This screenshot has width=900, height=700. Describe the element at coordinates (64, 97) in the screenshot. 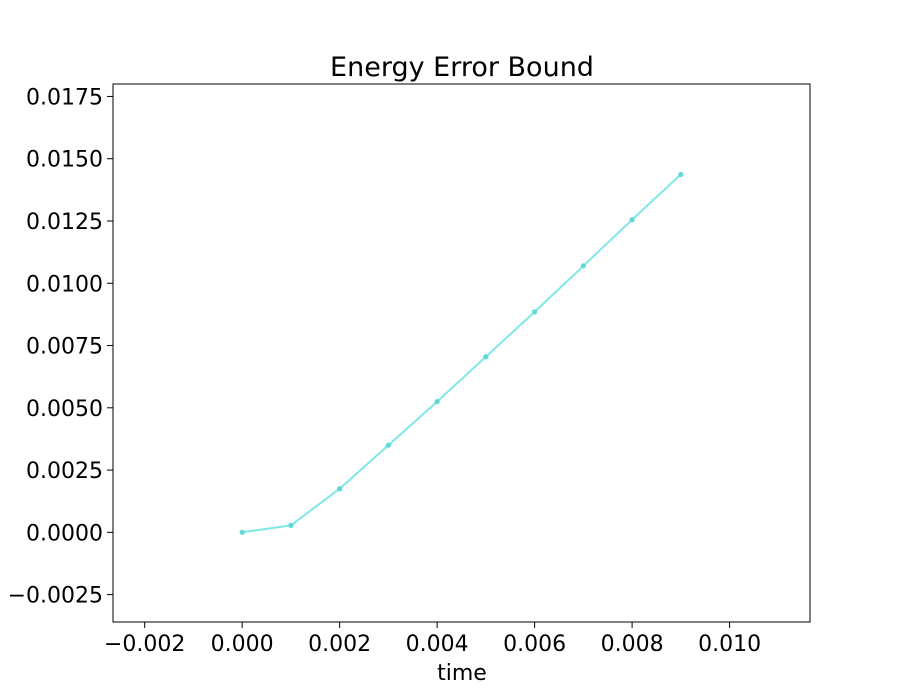

I see `y-tick-label: 0.0175` at that location.